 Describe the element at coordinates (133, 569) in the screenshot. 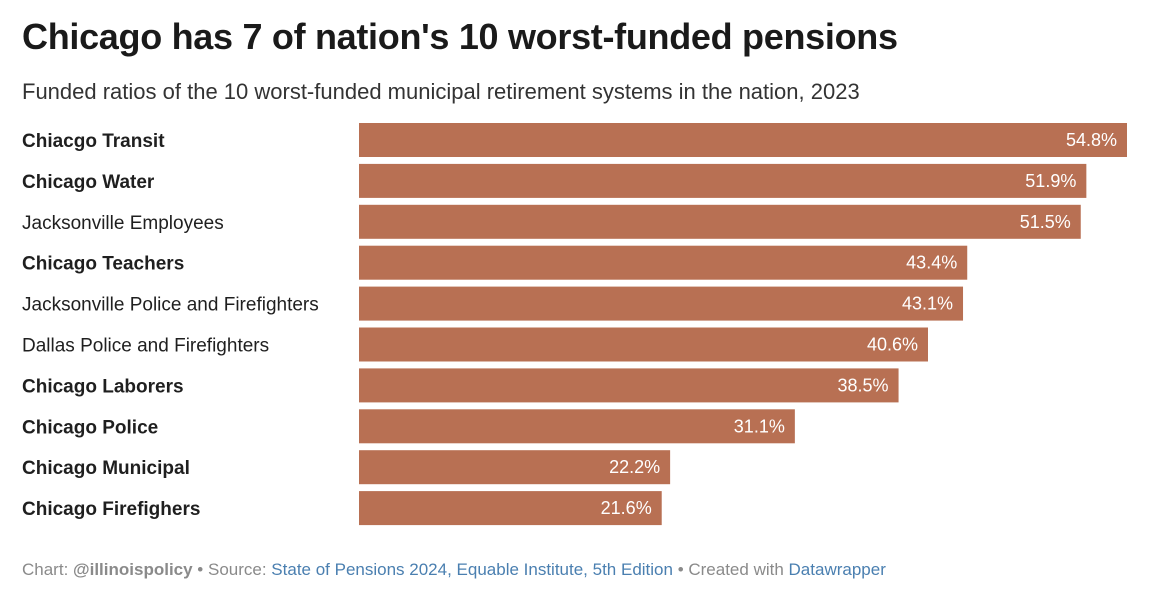

I see `footer-chart-credit: @illinoispolicy` at that location.